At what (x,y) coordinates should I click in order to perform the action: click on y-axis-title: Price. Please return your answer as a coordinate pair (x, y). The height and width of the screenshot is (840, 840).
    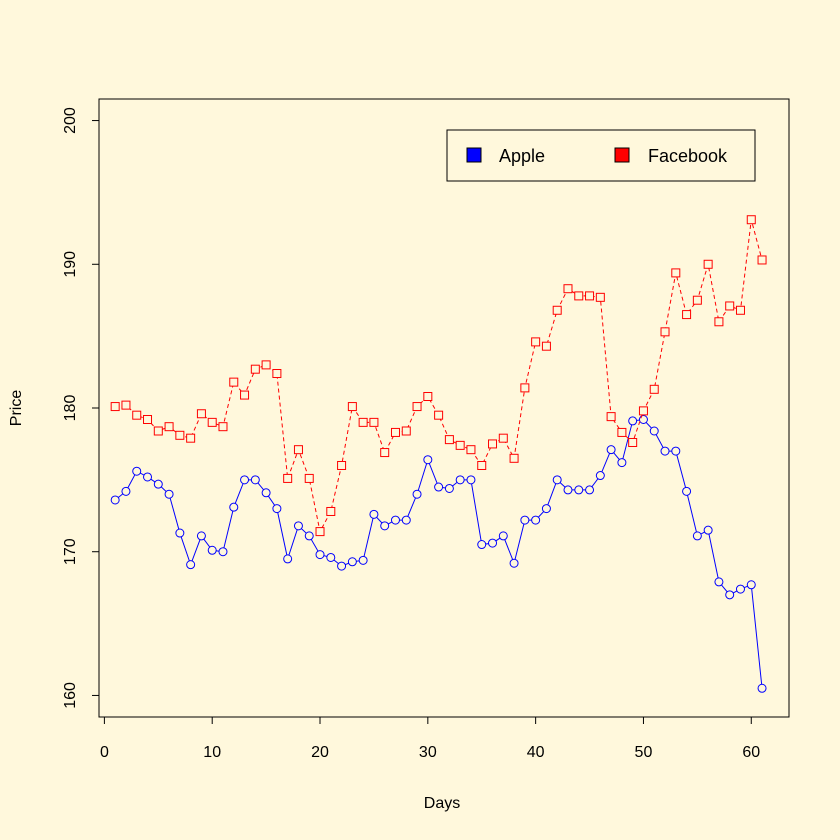
    Looking at the image, I should click on (16, 408).